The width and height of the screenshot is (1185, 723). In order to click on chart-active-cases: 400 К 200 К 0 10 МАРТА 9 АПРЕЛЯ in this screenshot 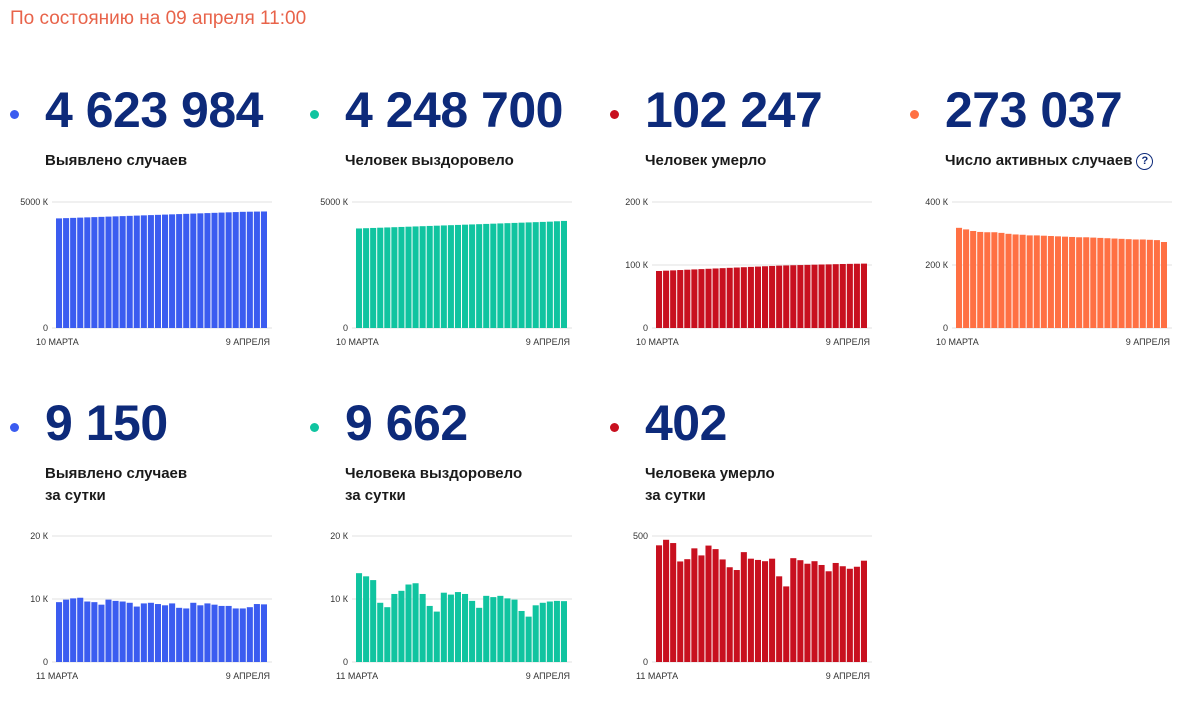, I will do `click(1045, 270)`.